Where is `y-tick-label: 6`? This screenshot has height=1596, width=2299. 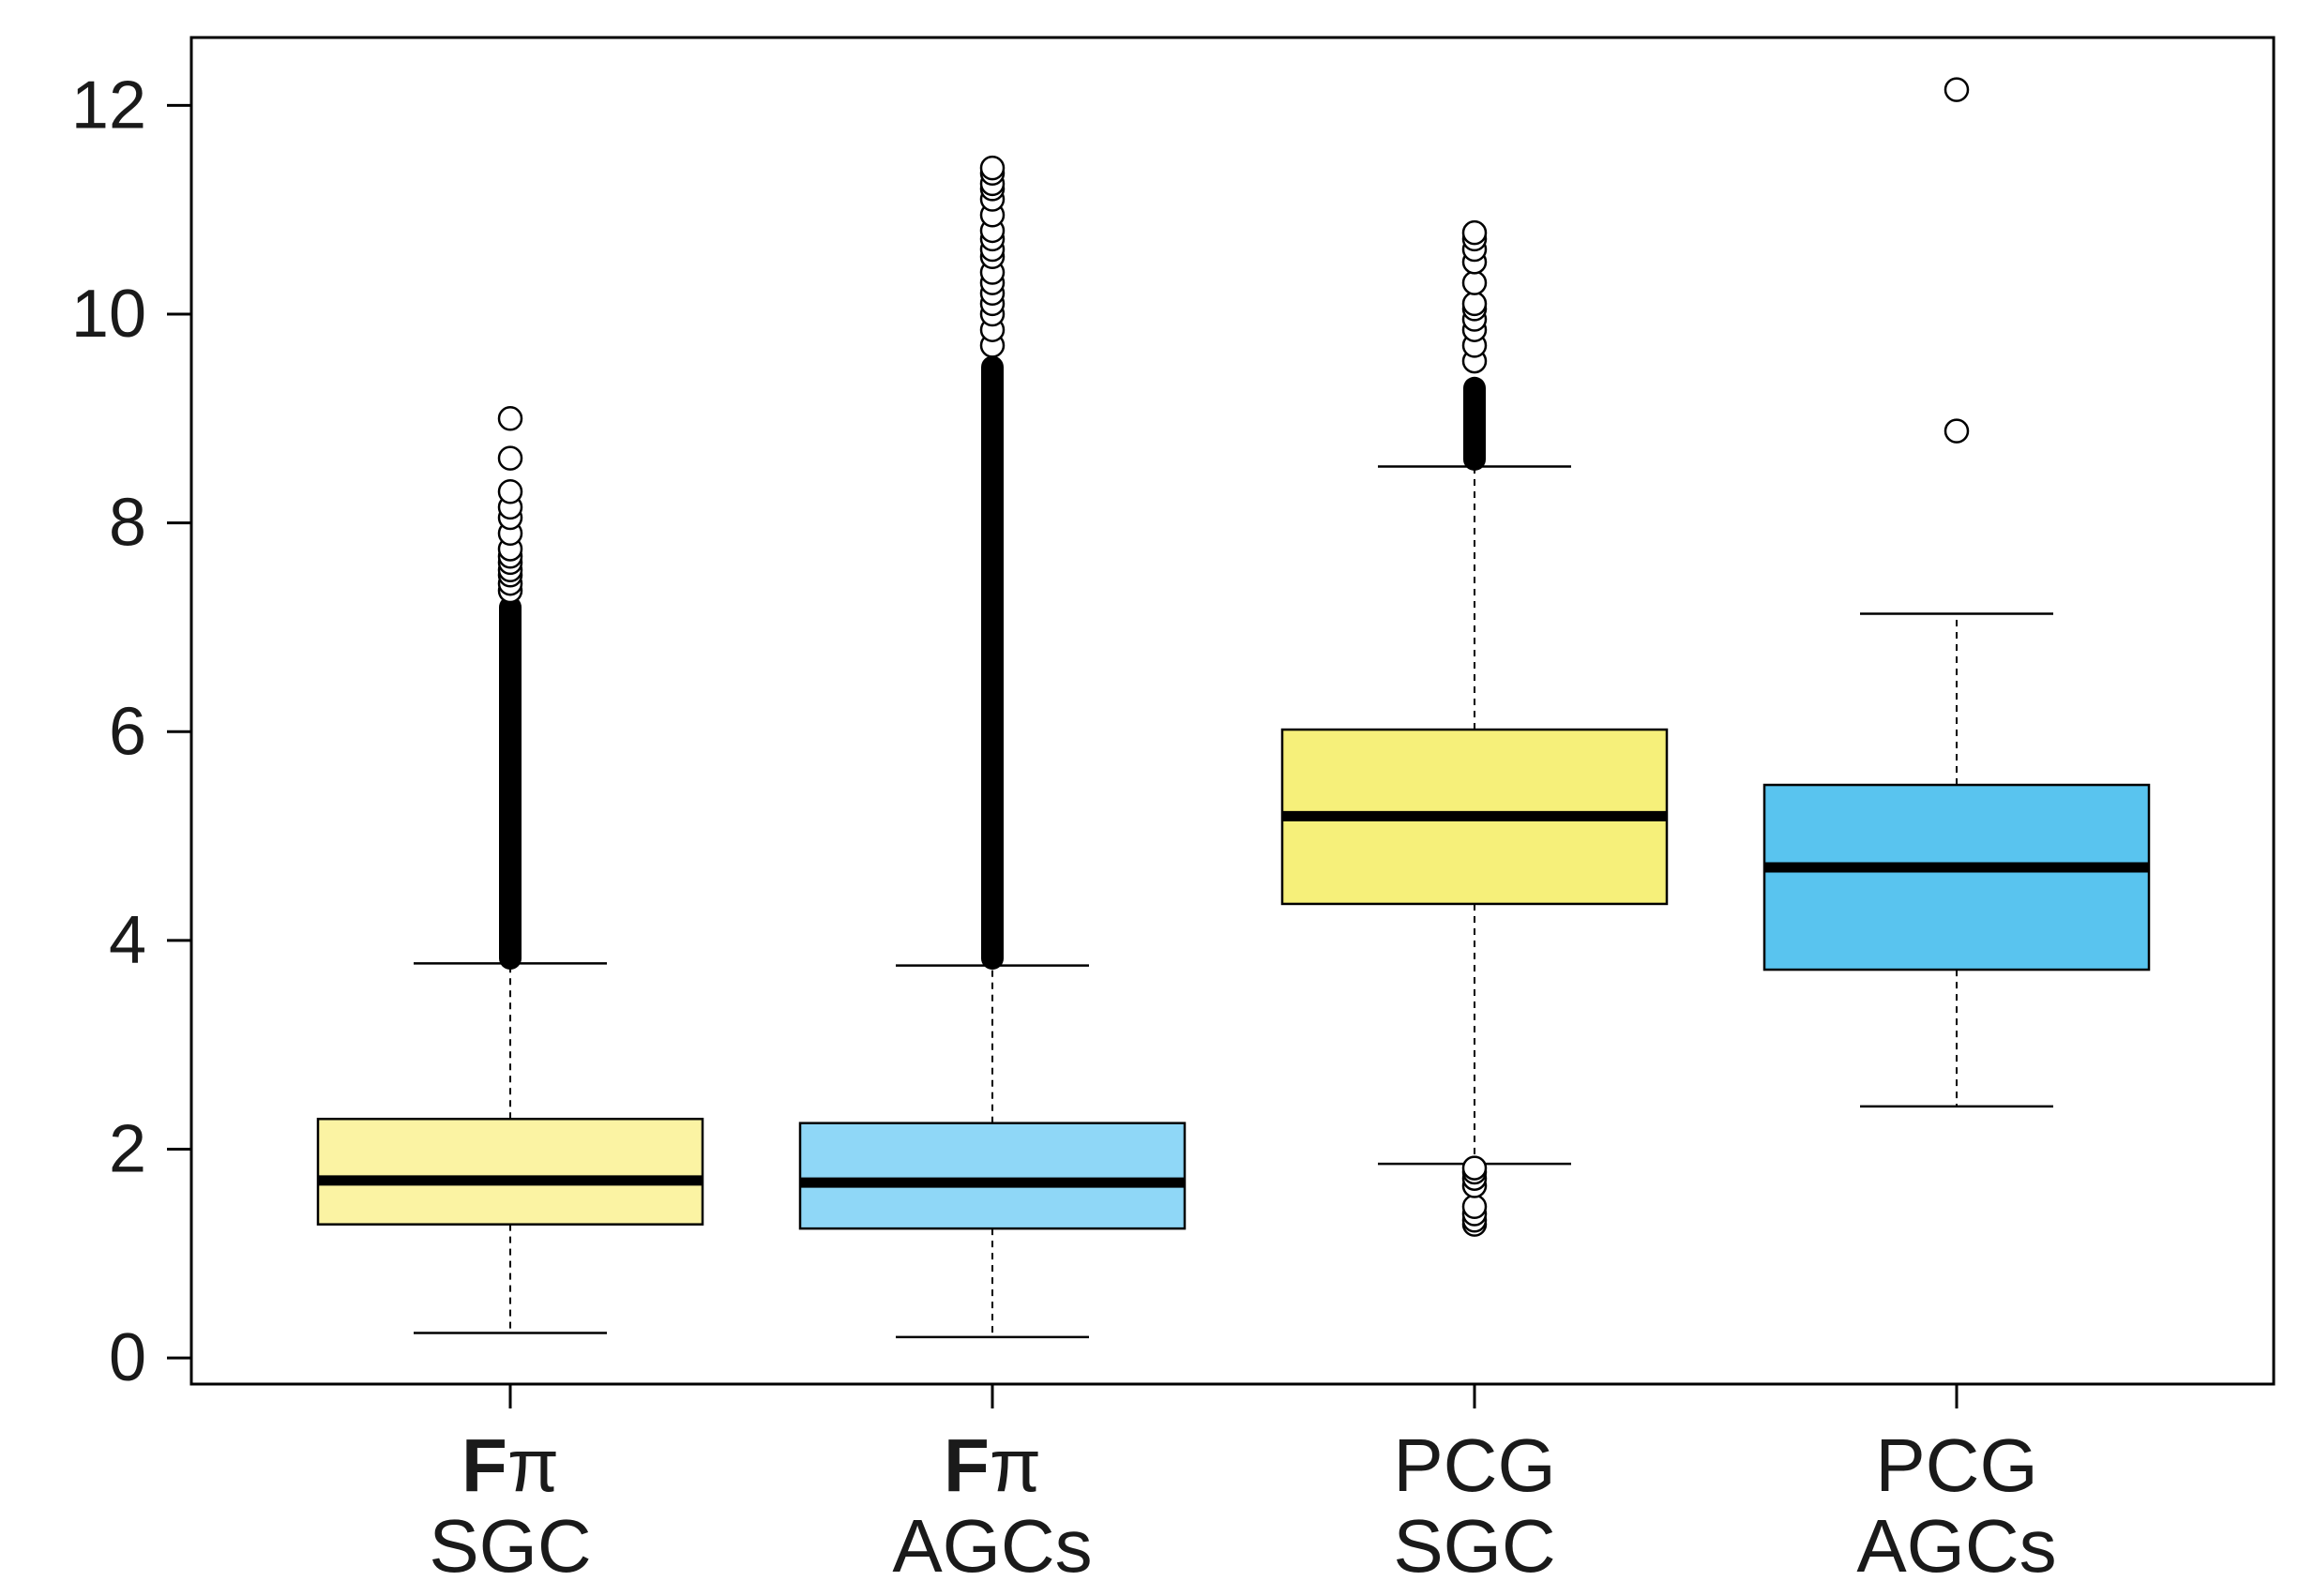
y-tick-label: 6 is located at coordinates (127, 731).